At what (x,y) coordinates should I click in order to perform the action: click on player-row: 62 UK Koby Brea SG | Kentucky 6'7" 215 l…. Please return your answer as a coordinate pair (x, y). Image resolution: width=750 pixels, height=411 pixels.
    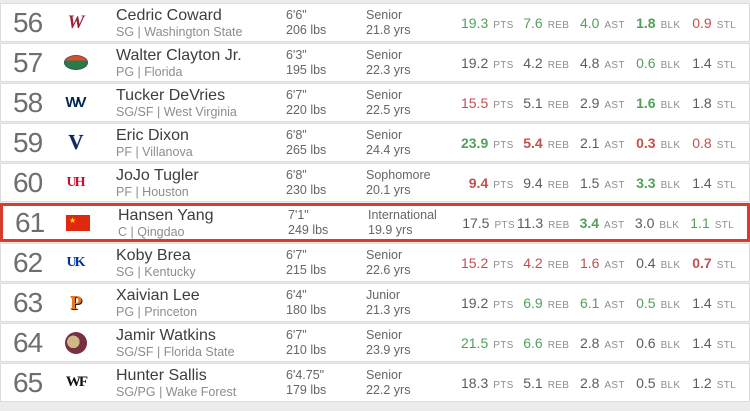
    Looking at the image, I should click on (375, 262).